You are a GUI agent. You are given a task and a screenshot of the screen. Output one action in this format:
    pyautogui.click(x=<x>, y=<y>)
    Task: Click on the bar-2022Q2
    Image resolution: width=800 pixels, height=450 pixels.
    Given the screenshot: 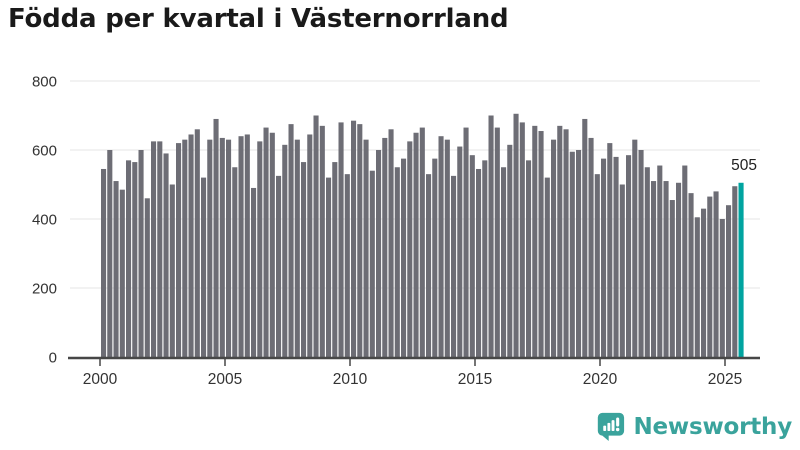 What is the action you would take?
    pyautogui.click(x=660, y=261)
    